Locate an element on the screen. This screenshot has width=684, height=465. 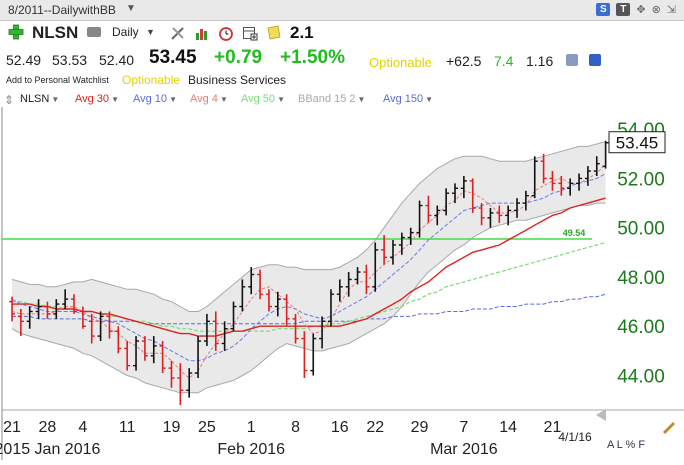
database-icon is located at coordinates (572, 60).